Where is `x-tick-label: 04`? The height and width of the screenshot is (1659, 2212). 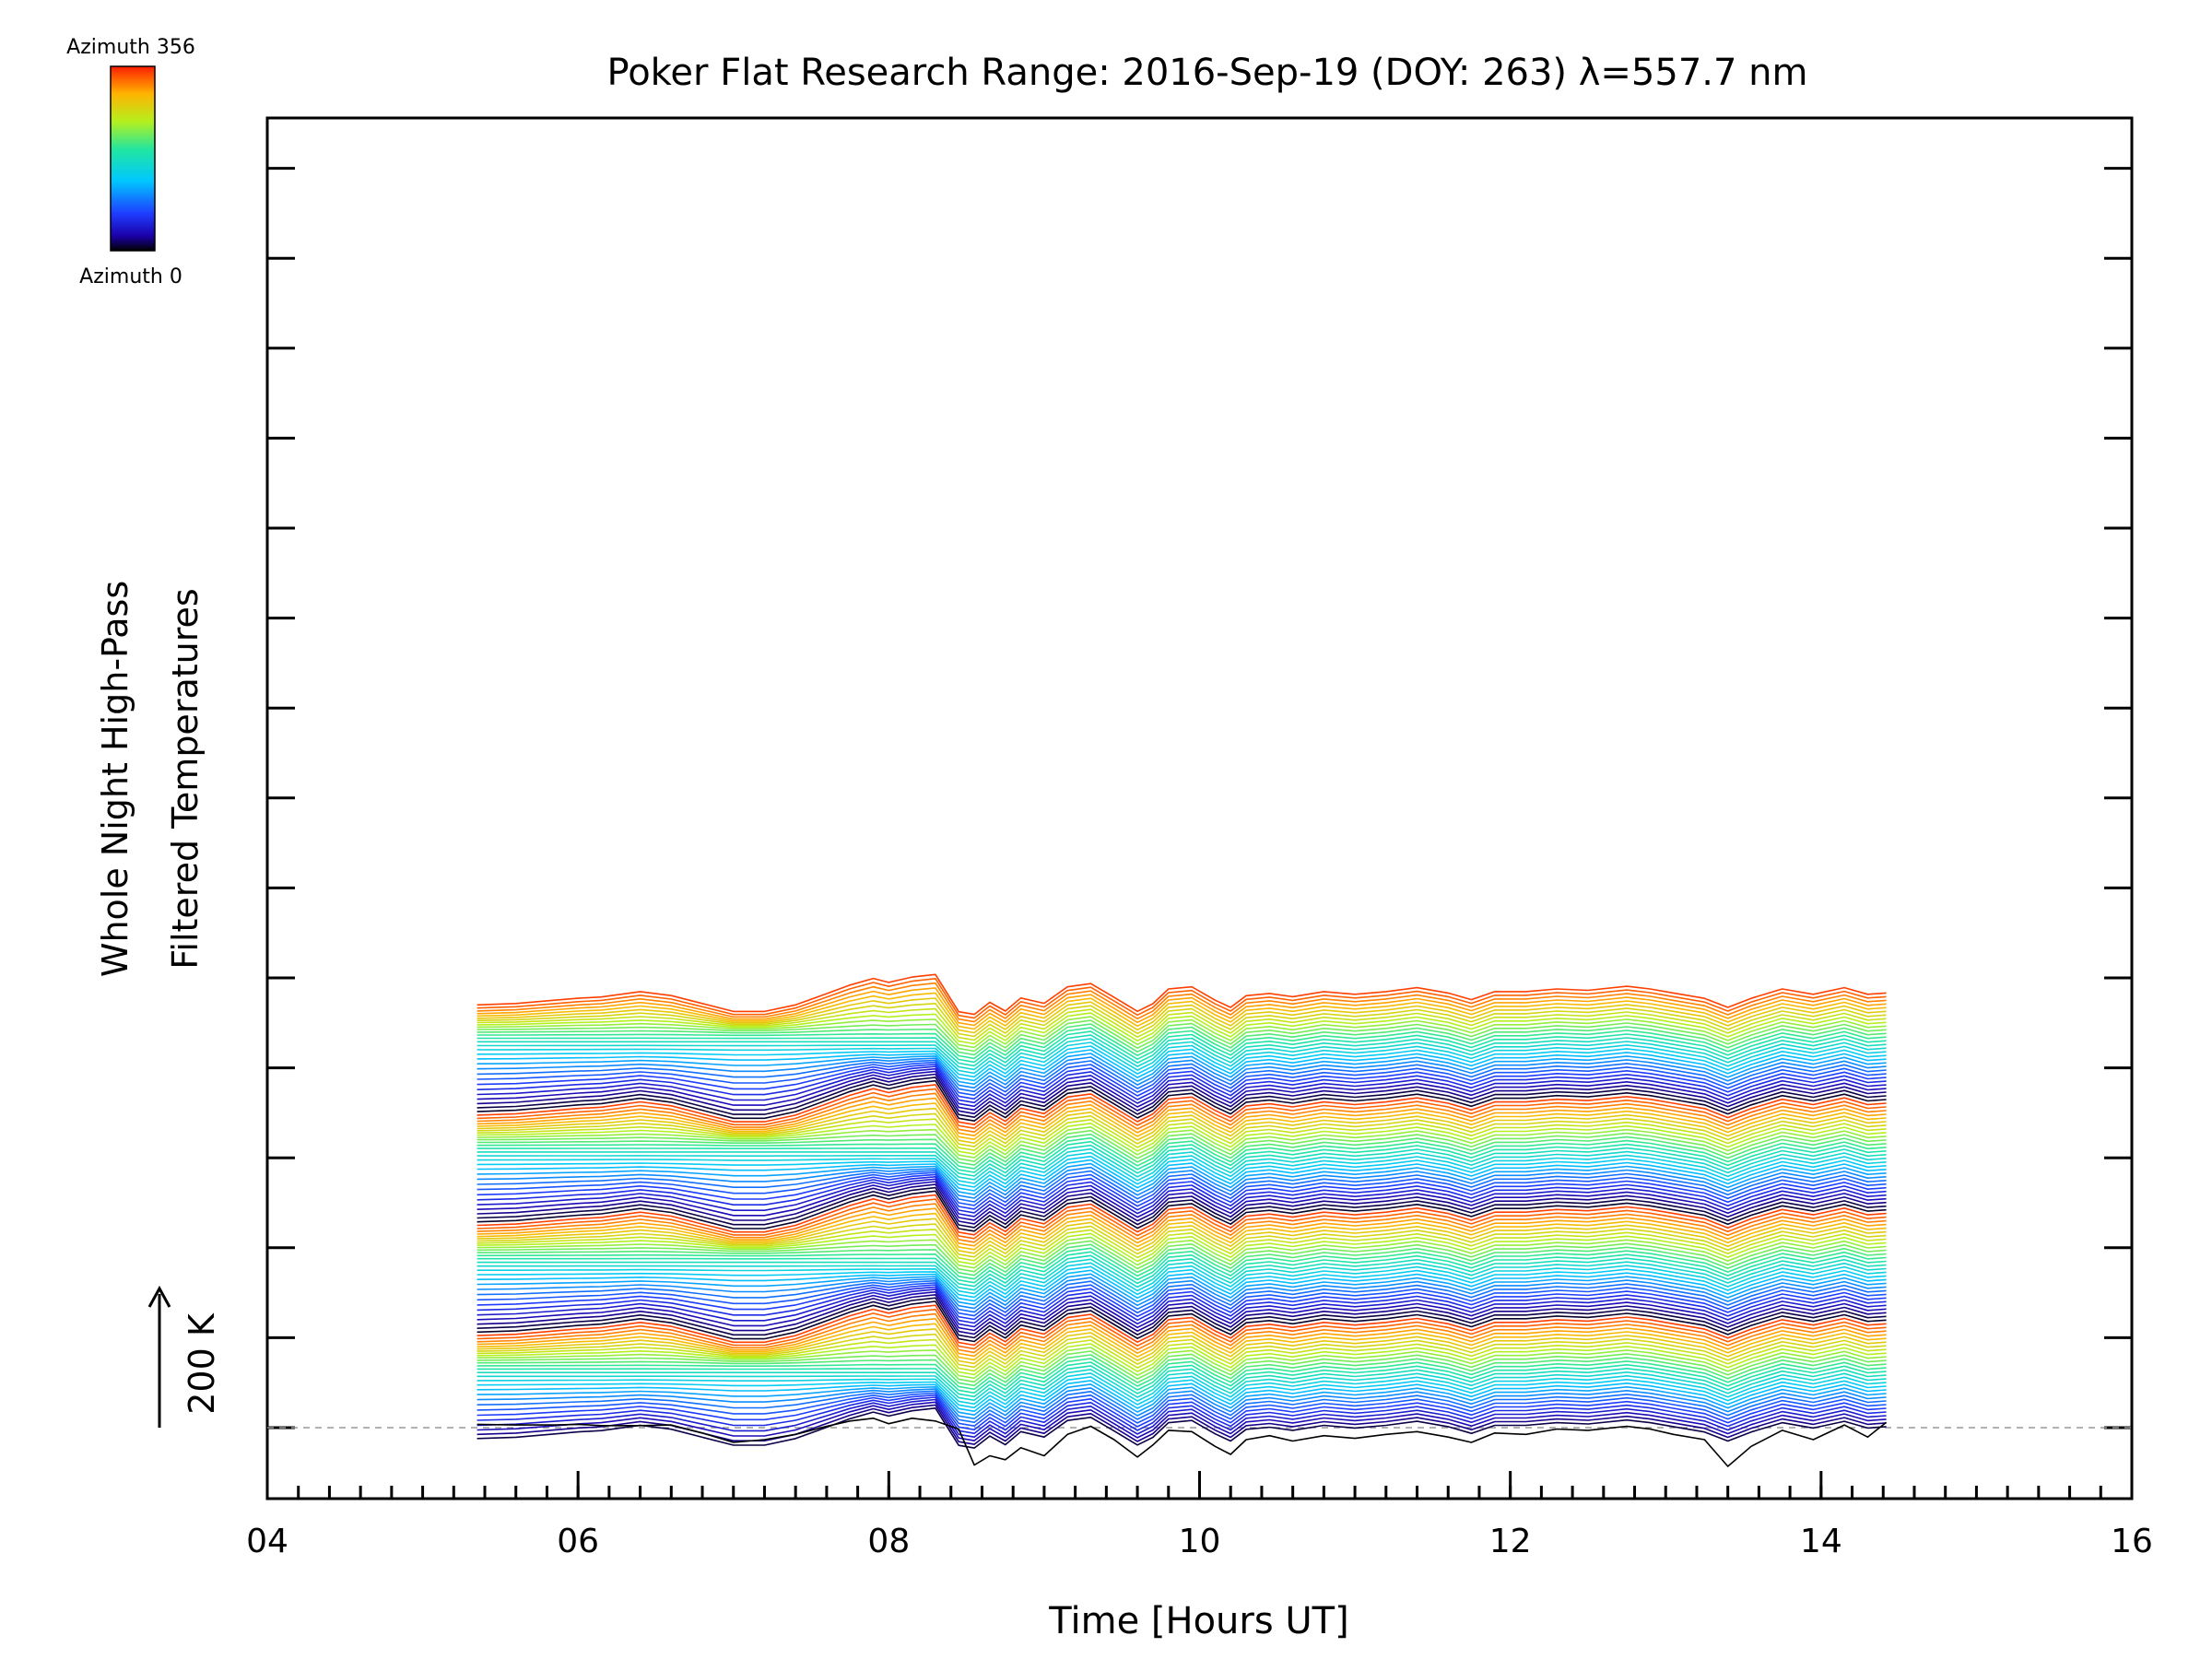 x-tick-label: 04 is located at coordinates (267, 1541).